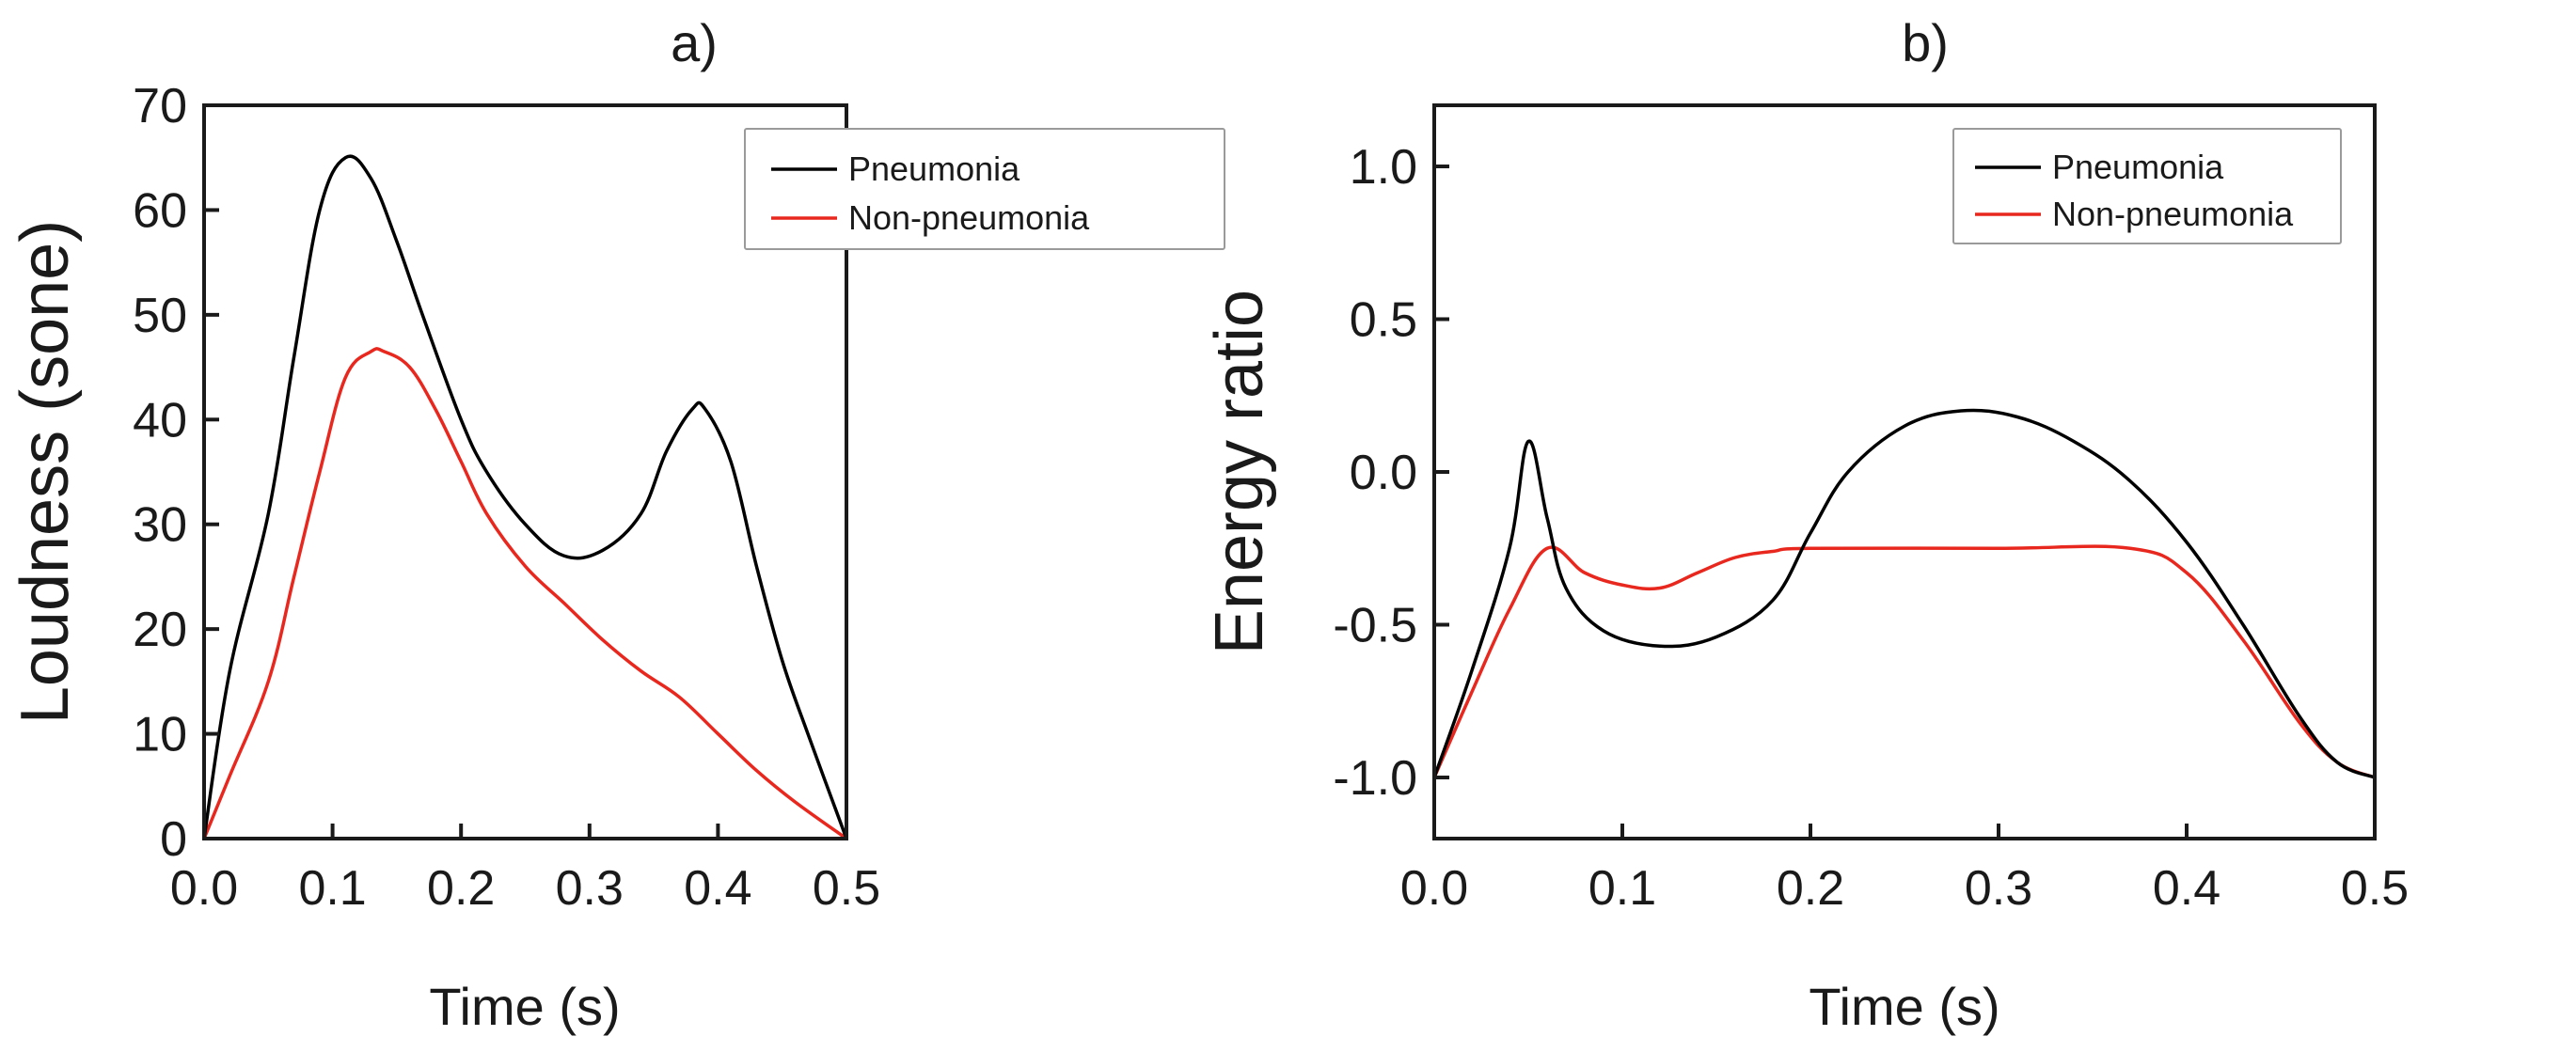 This screenshot has width=2576, height=1052. What do you see at coordinates (332, 889) in the screenshot?
I see `panel-a-x-tick-label: 0.1` at bounding box center [332, 889].